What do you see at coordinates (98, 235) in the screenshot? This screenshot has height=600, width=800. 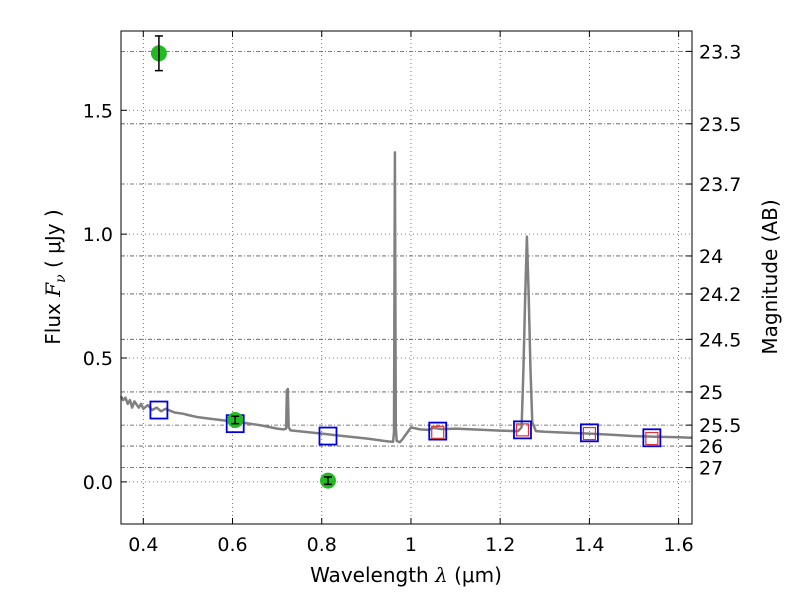 I see `y-tick-label: 1.0` at bounding box center [98, 235].